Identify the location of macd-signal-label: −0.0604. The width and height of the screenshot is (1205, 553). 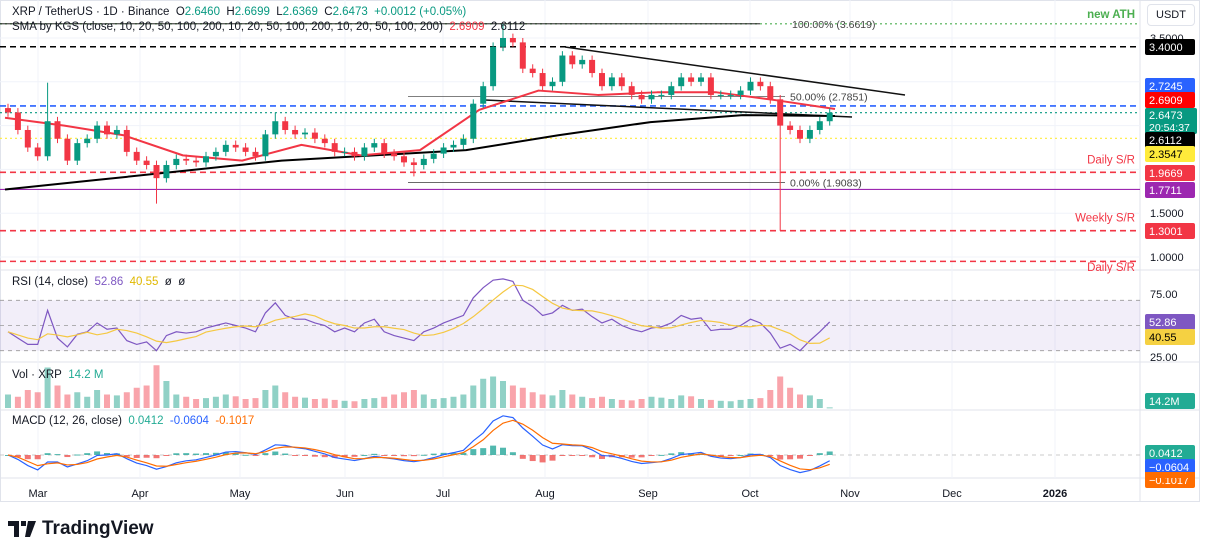
(1169, 468).